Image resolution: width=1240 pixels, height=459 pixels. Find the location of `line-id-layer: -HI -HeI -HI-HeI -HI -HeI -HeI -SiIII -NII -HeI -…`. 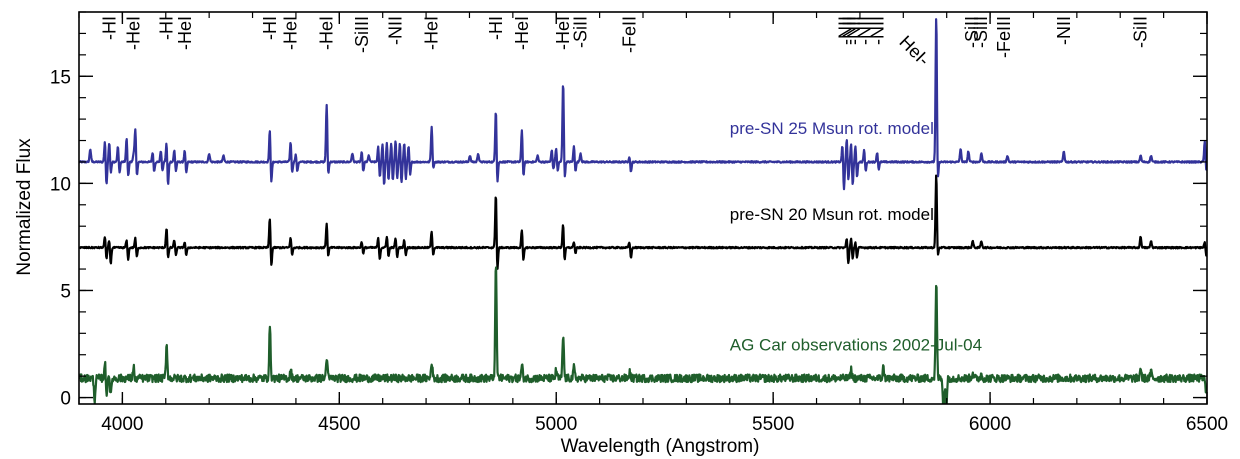

line-id-layer: -HI -HeI -HI-HeI -HI -HeI -HeI -SiIII -NII -HeI -… is located at coordinates (624, 43).